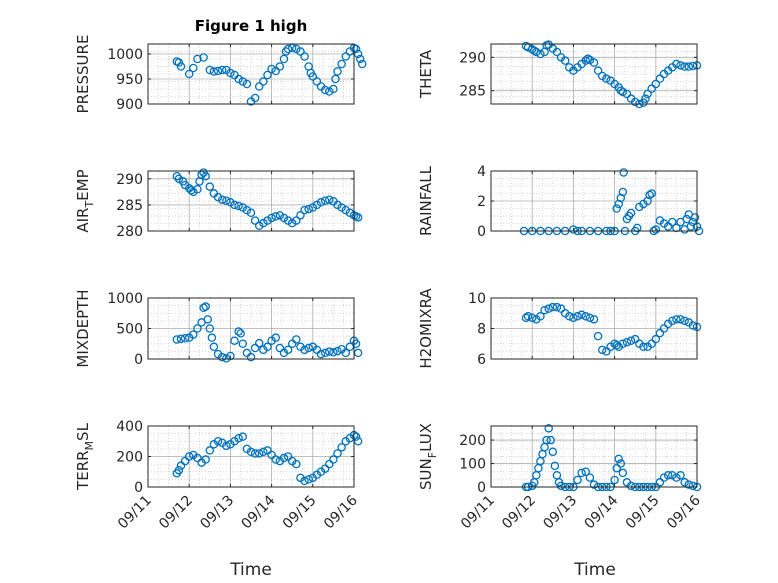 This screenshot has height=583, width=778. Describe the element at coordinates (472, 441) in the screenshot. I see `y-tick-label: 200` at that location.